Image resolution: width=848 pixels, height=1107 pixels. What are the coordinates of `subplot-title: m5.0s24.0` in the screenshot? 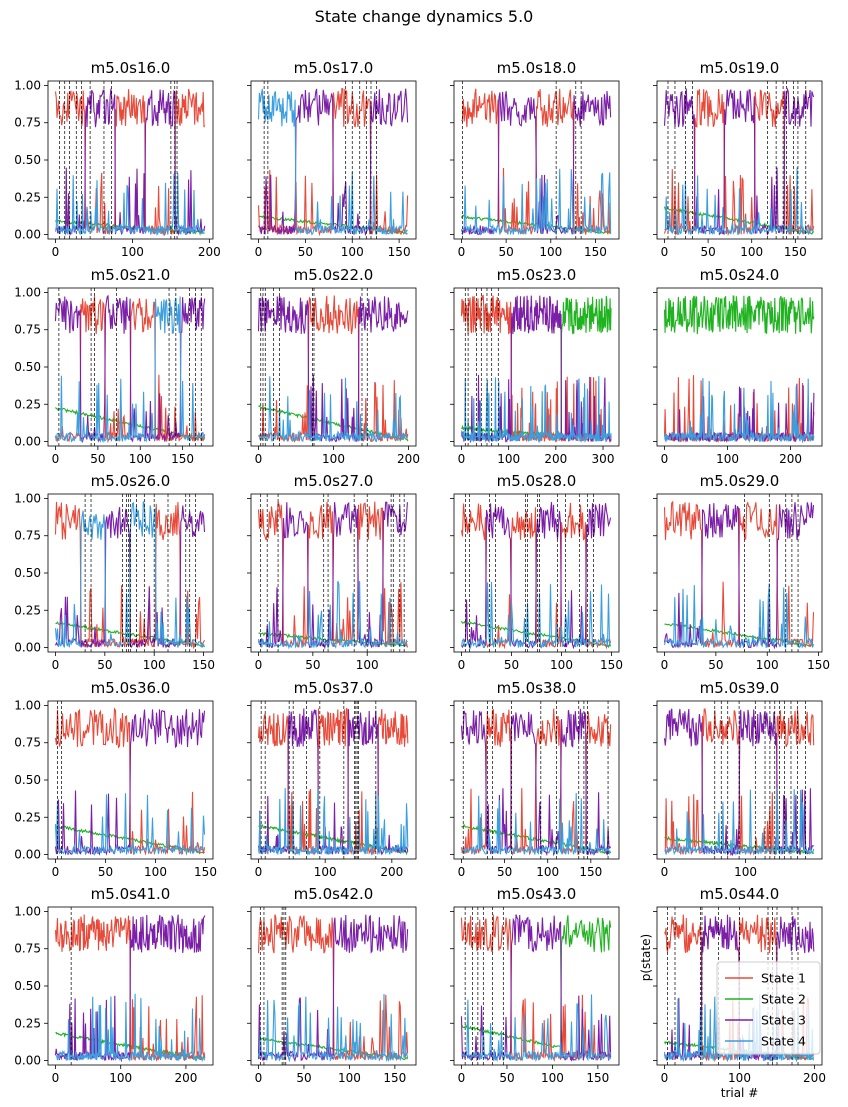 It's located at (740, 275).